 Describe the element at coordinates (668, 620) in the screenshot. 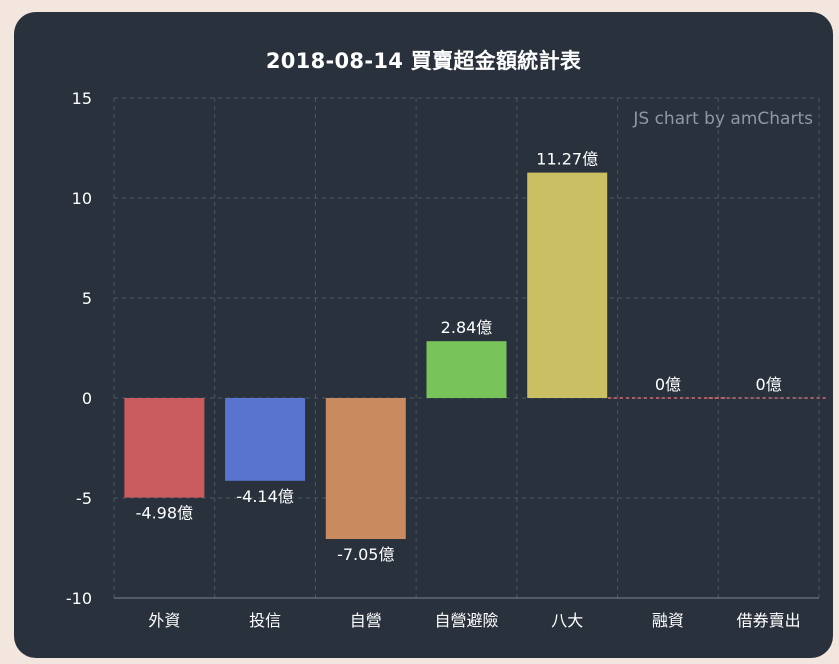

I see `x-tick-label: 融資` at that location.